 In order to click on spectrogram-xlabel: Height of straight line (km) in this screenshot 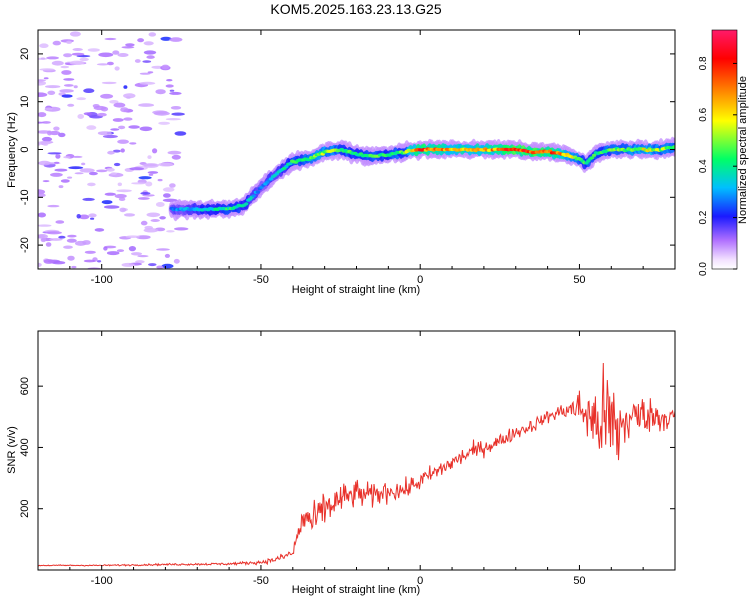, I will do `click(356, 290)`.